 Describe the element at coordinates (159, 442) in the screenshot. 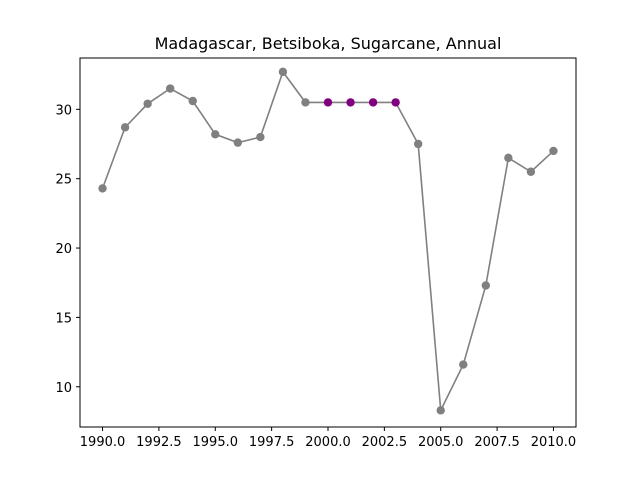

I see `x-tick-label: 1992.5` at that location.